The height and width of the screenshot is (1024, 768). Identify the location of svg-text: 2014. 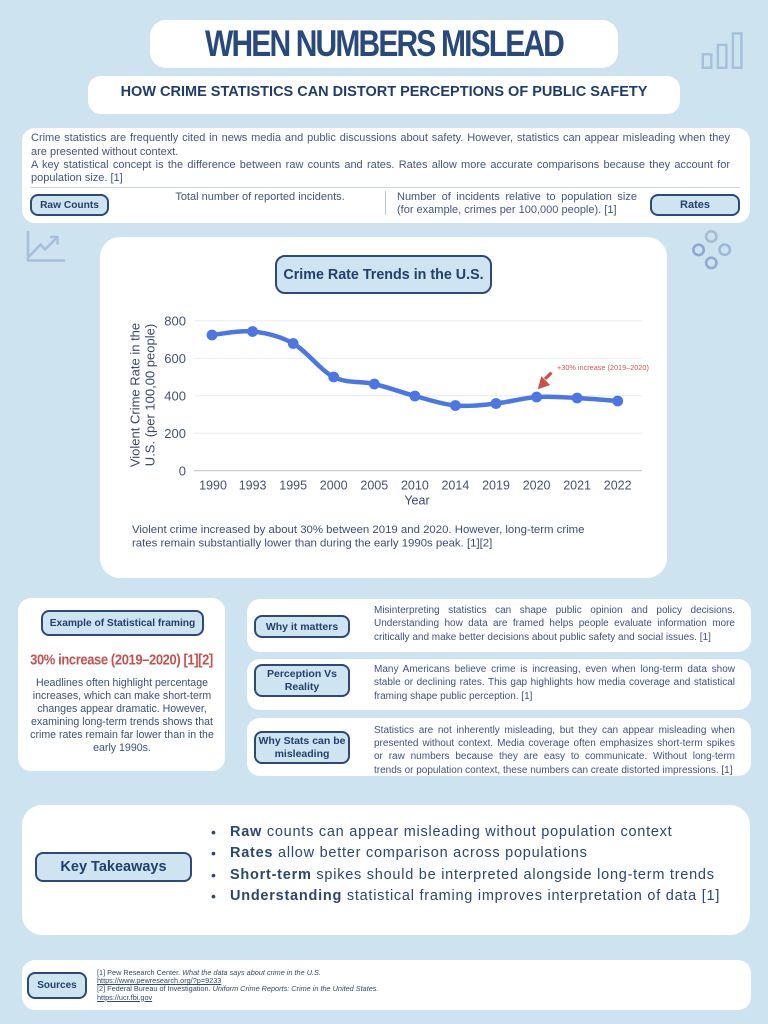
(455, 486).